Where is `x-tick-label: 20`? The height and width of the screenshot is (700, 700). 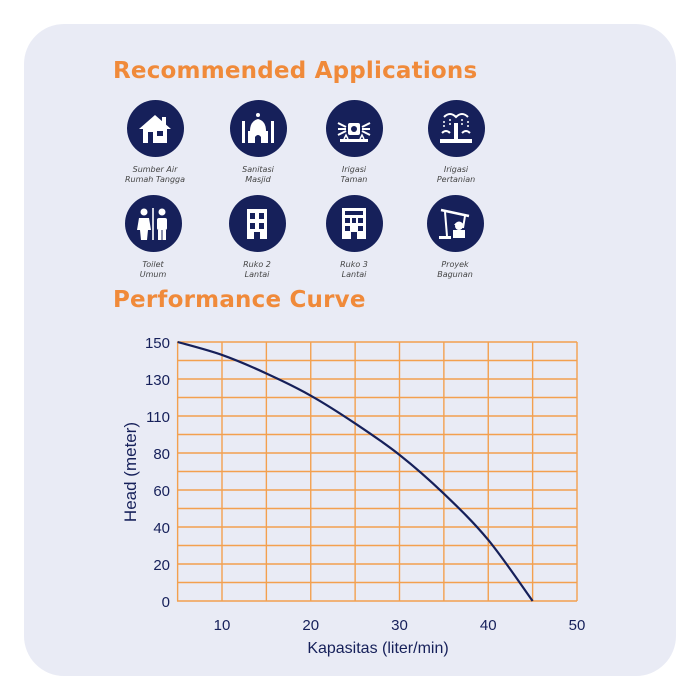 x-tick-label: 20 is located at coordinates (310, 625).